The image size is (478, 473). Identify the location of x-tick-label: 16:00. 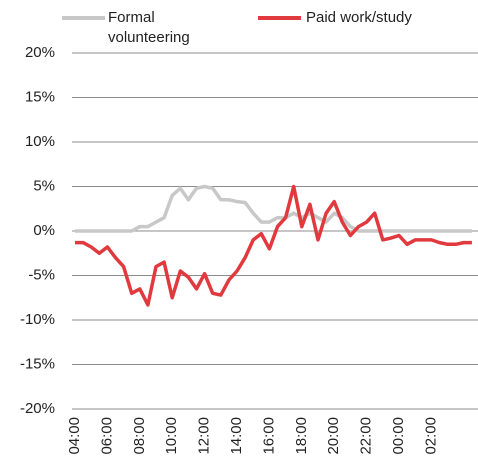
(268, 436).